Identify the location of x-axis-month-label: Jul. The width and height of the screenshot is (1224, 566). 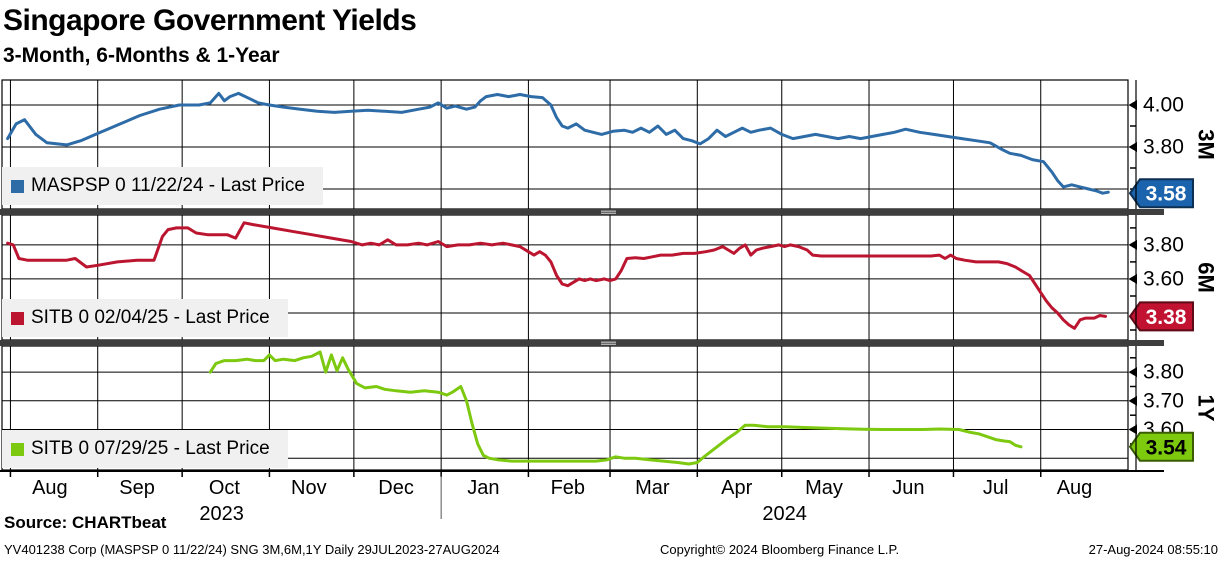
(996, 488).